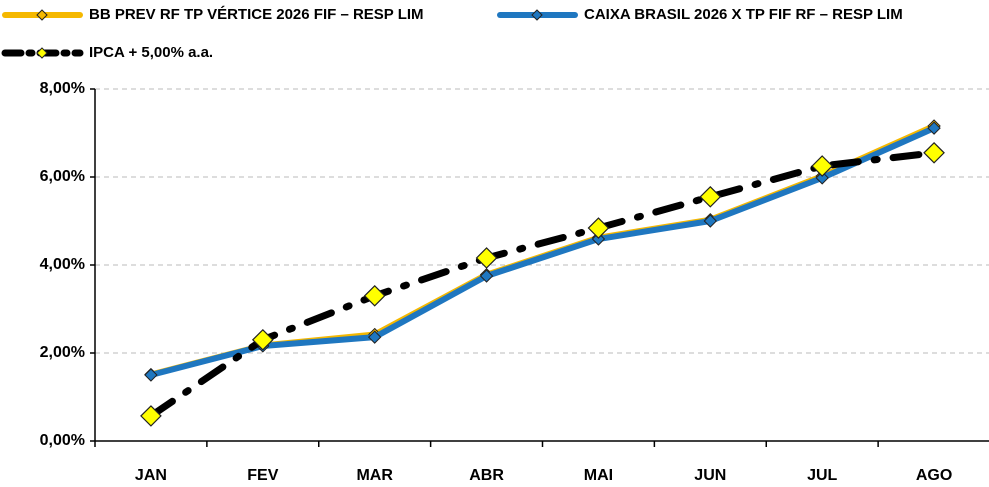  I want to click on x-tick-label: AGO, so click(934, 475).